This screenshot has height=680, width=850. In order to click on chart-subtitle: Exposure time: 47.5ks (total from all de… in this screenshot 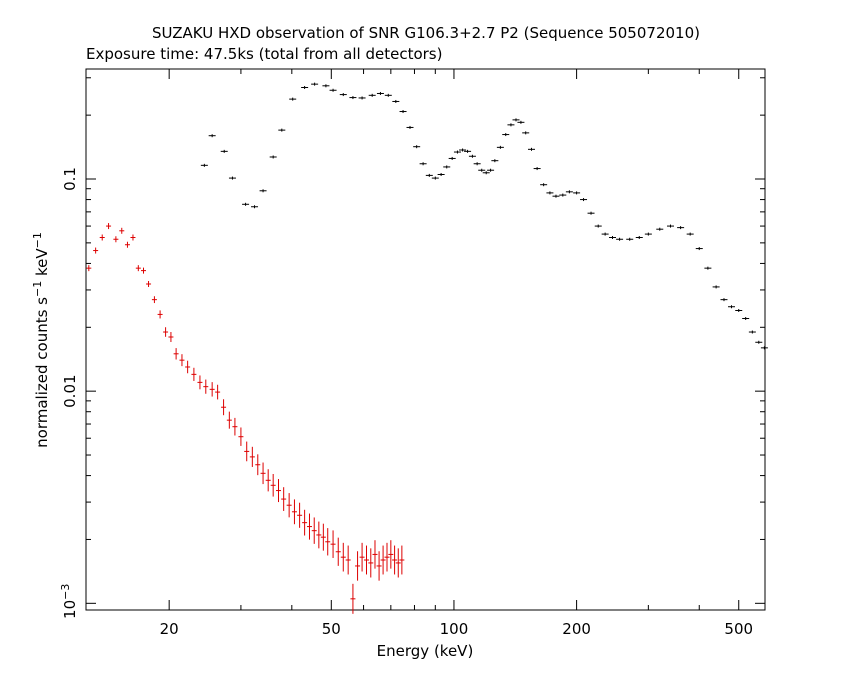, I will do `click(264, 54)`.